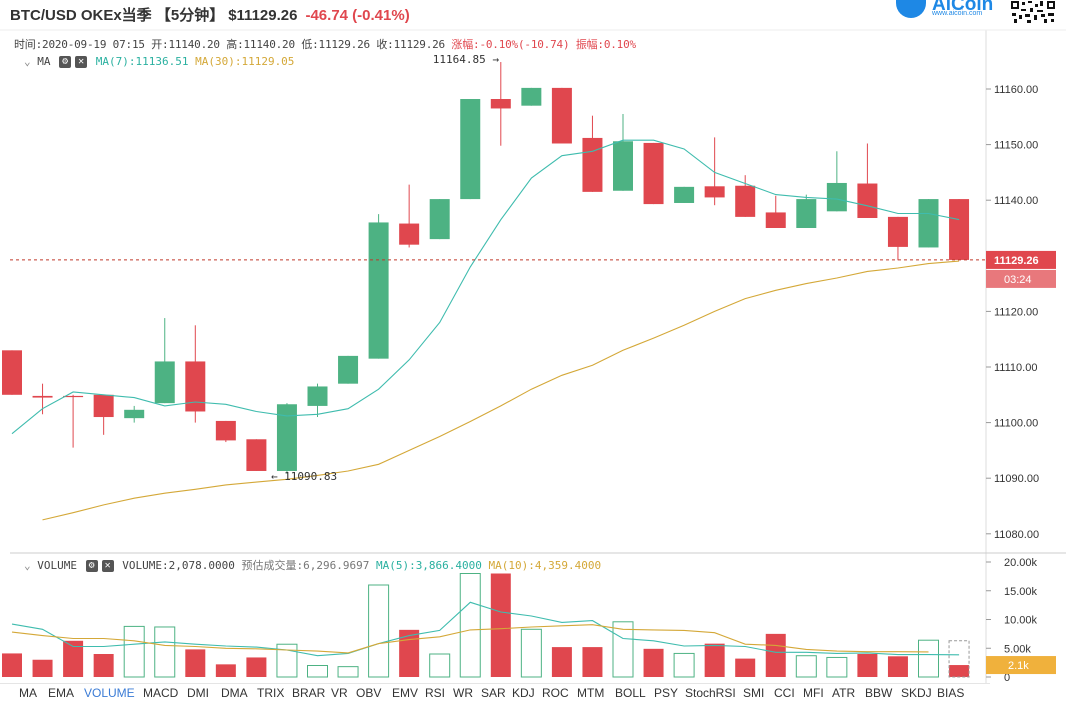  Describe the element at coordinates (555, 693) in the screenshot. I see `tab-roc: ROC` at that location.